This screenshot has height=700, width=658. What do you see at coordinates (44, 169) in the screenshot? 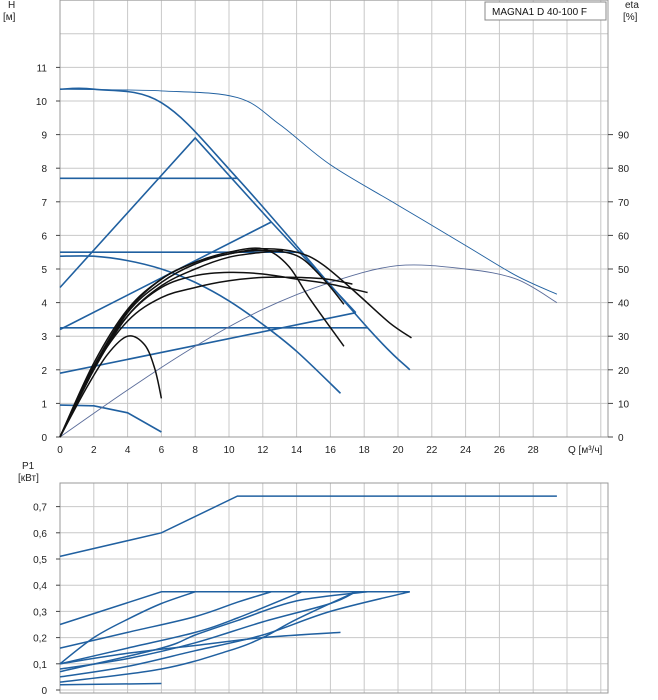
I see `h-tick-label: 8` at bounding box center [44, 169].